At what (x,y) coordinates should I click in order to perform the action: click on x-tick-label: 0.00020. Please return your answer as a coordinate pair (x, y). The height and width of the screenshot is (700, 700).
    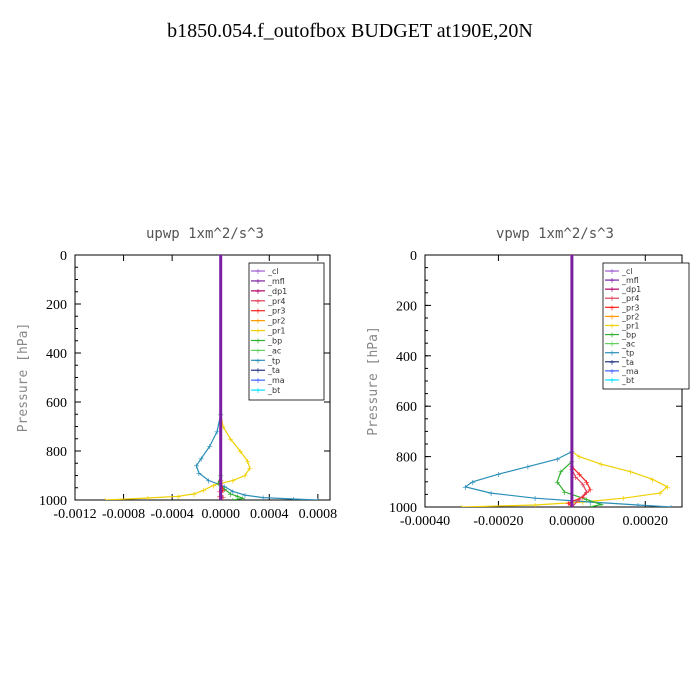
    Looking at the image, I should click on (646, 521).